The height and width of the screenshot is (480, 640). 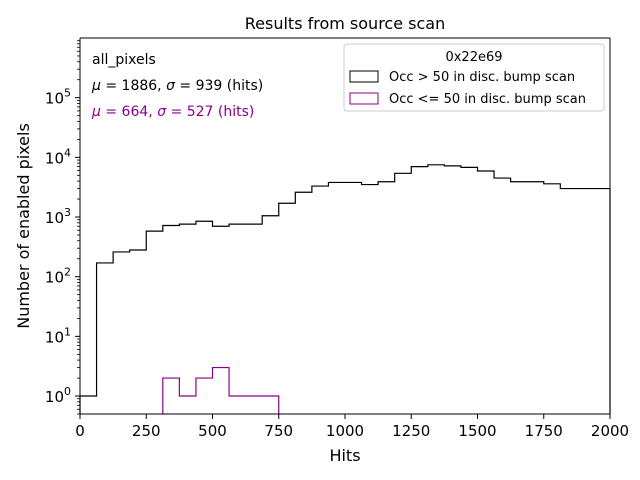 What do you see at coordinates (58, 156) in the screenshot?
I see `y-tick-label: 10⁴` at bounding box center [58, 156].